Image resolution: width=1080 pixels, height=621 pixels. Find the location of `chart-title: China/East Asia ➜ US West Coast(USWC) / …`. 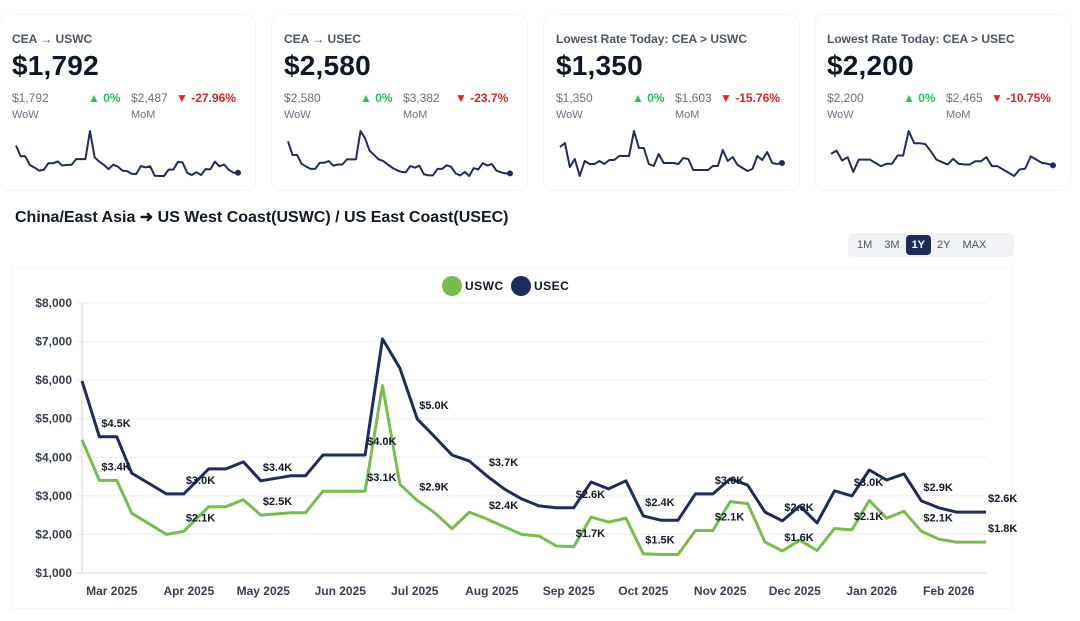

chart-title: China/East Asia ➜ US West Coast(USWC) / … is located at coordinates (262, 217).